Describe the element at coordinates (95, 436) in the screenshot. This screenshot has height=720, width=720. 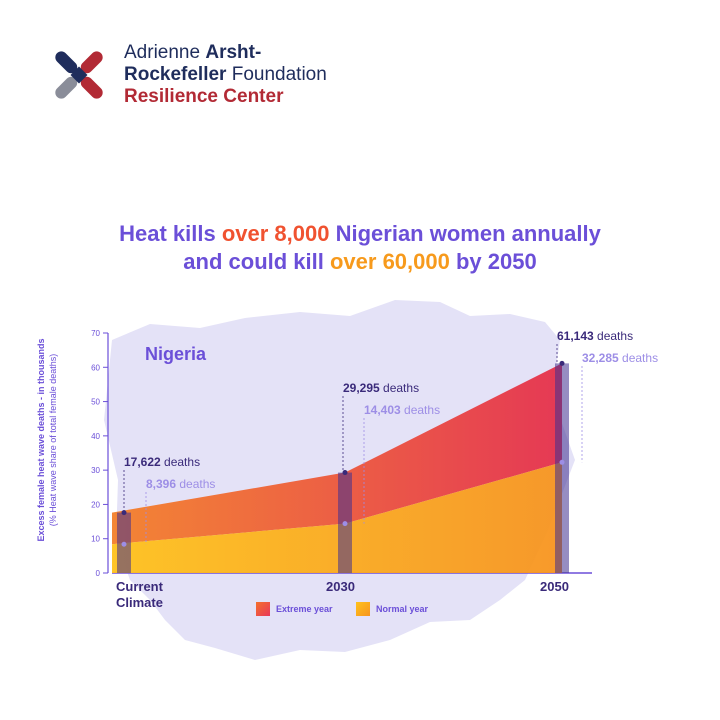
I see `y-tick-label: 40` at that location.